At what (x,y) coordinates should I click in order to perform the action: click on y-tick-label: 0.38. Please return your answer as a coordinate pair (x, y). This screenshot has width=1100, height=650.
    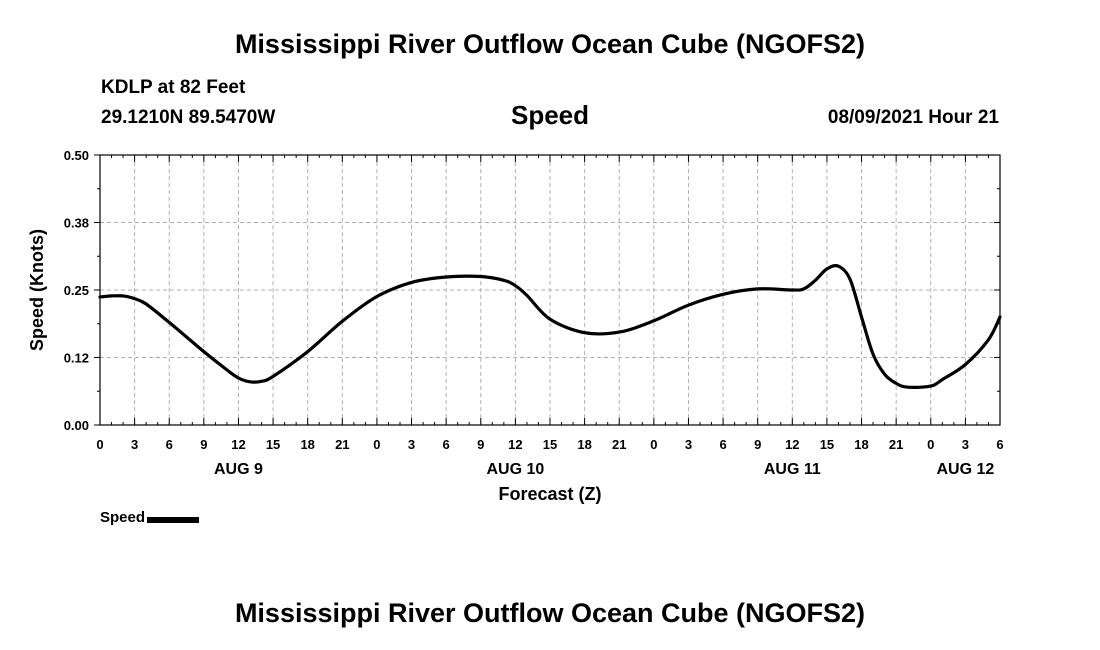
    Looking at the image, I should click on (76, 223).